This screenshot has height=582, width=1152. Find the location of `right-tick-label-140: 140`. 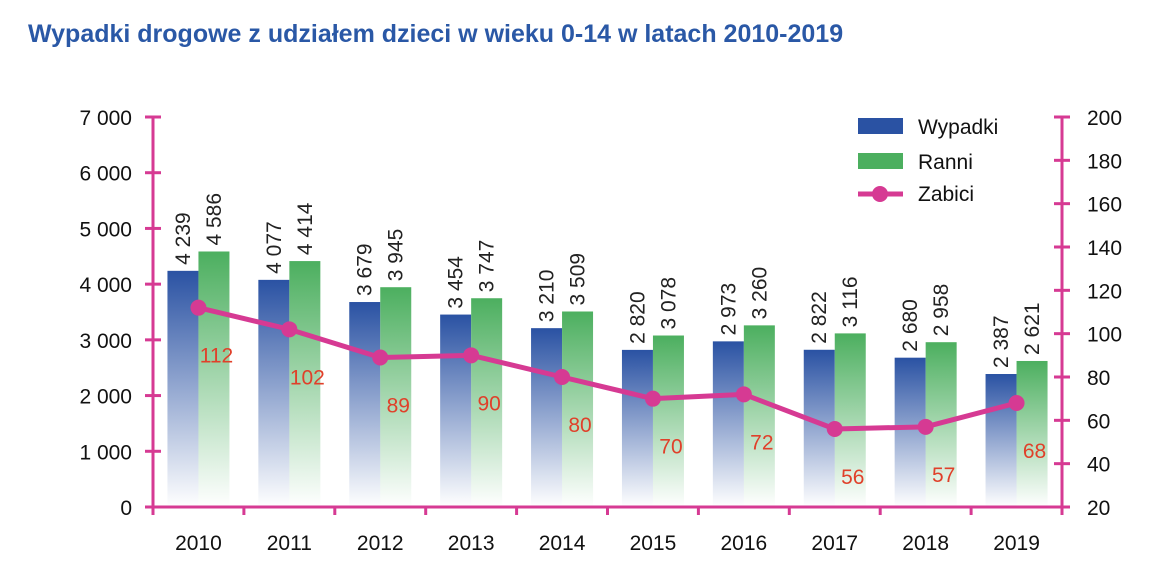

right-tick-label-140: 140 is located at coordinates (1104, 248).